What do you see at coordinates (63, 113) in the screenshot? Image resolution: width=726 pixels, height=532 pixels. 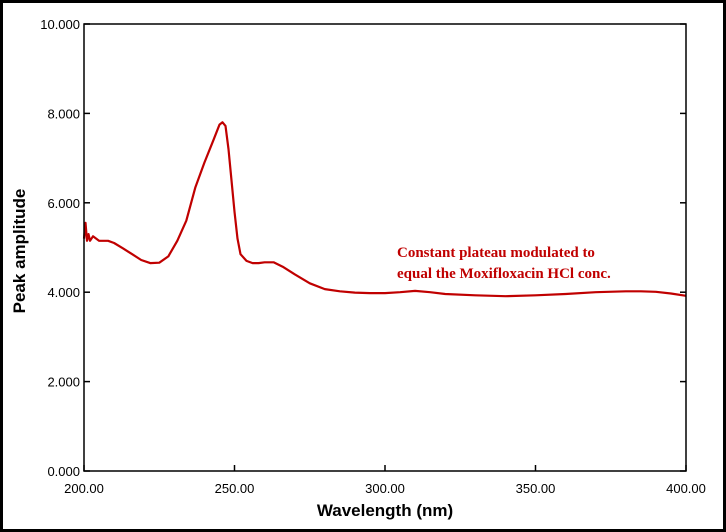 I see `y-tick-label: 8.000` at bounding box center [63, 113].